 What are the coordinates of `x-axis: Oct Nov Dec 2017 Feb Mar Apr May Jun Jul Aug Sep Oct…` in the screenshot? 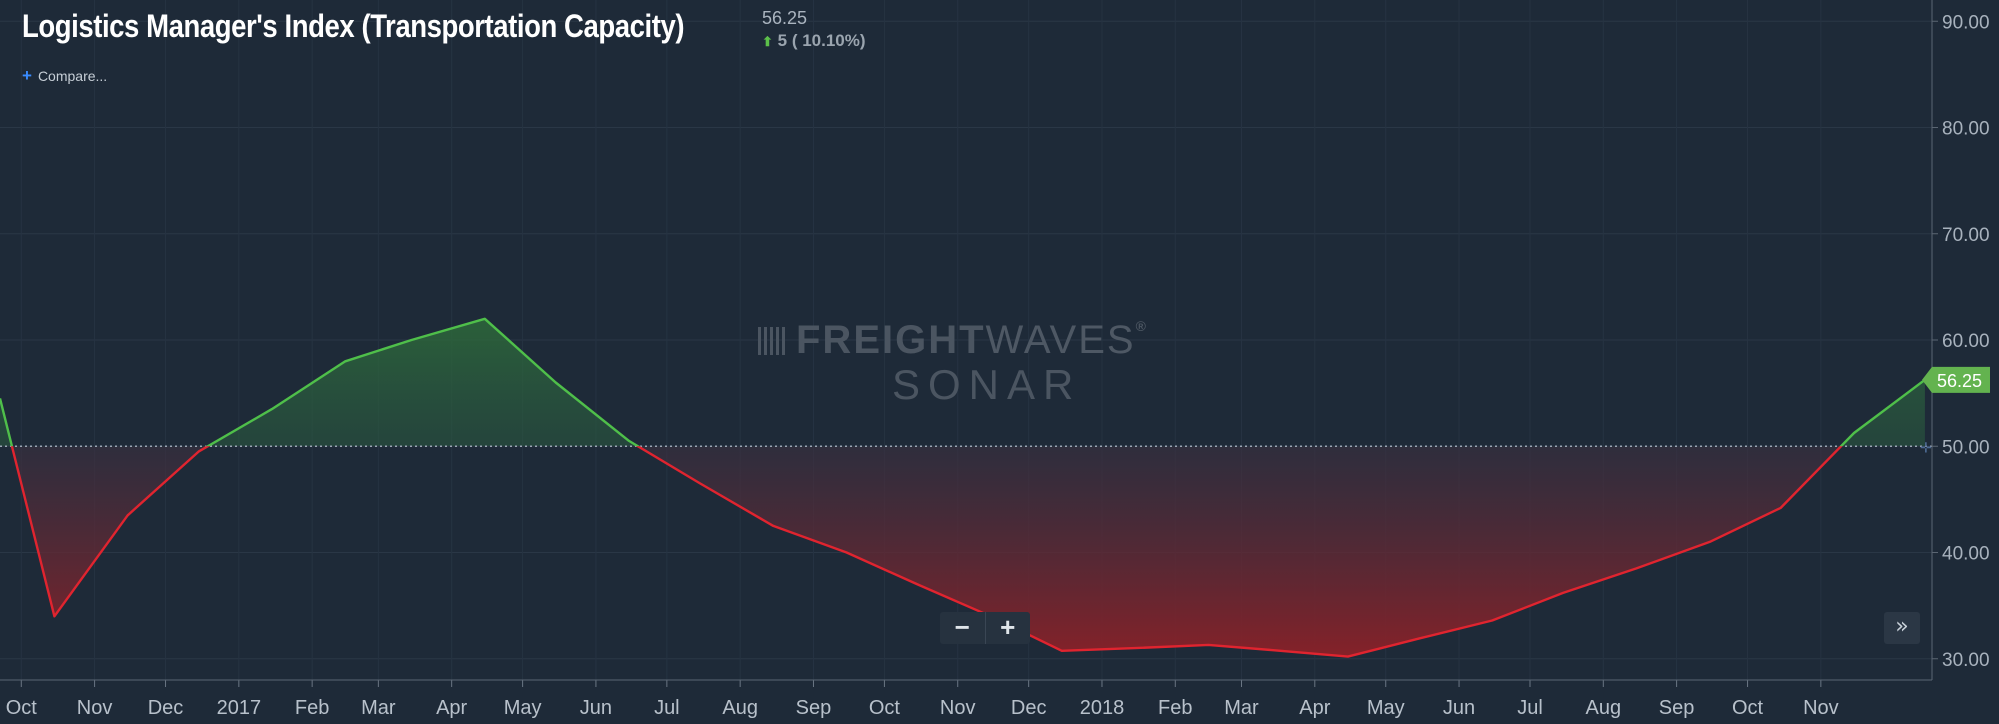 It's located at (966, 699).